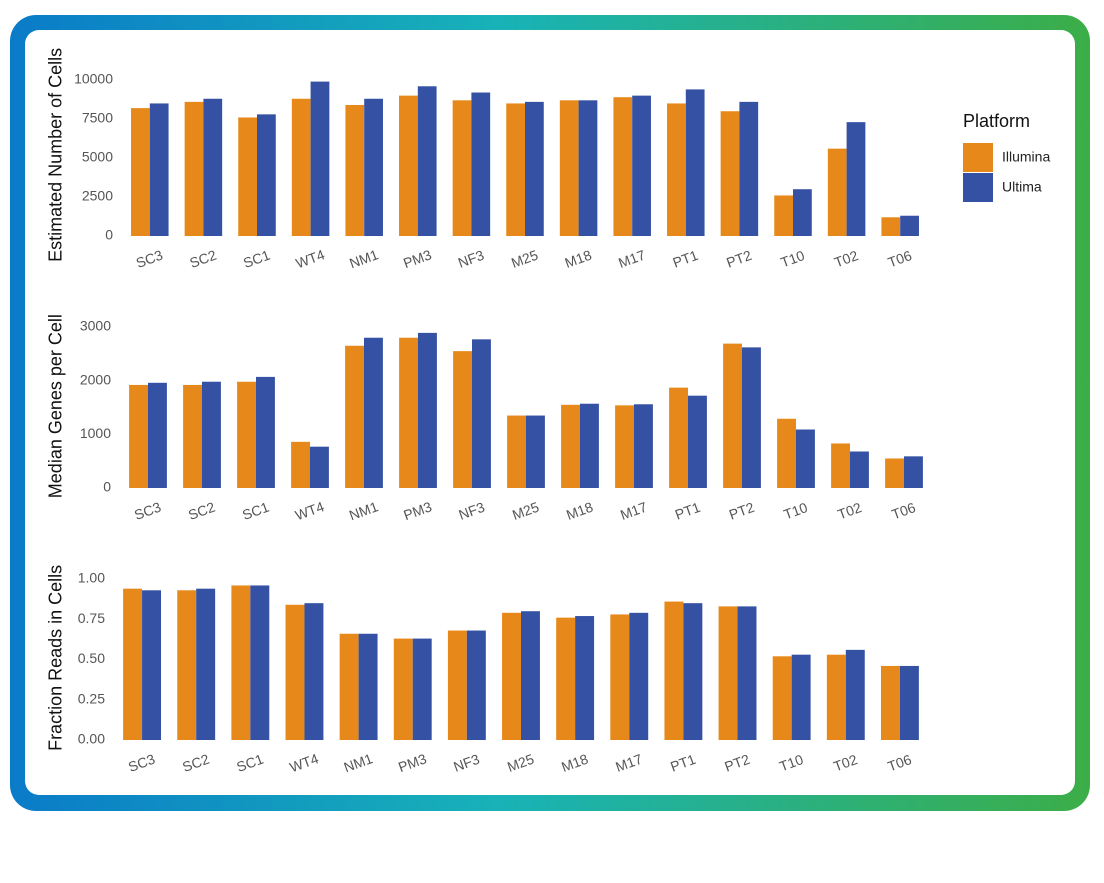  I want to click on y-axis-title: Median Genes per Cell, so click(56, 406).